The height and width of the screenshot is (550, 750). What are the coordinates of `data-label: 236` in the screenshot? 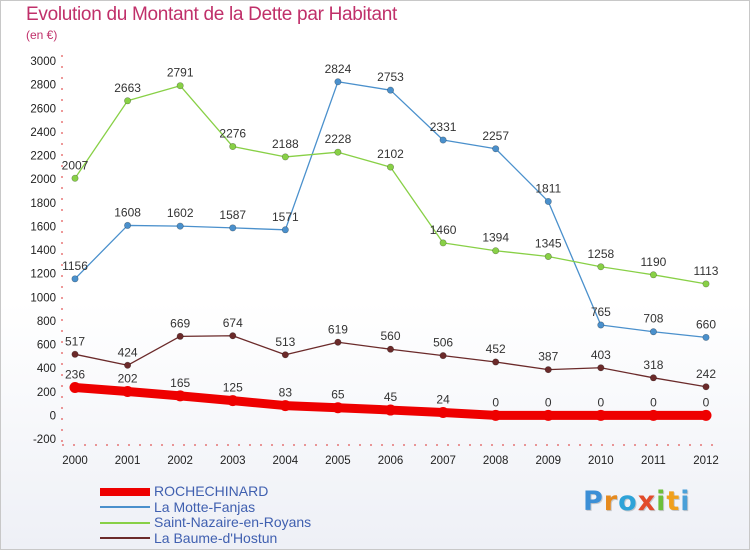 It's located at (75, 374).